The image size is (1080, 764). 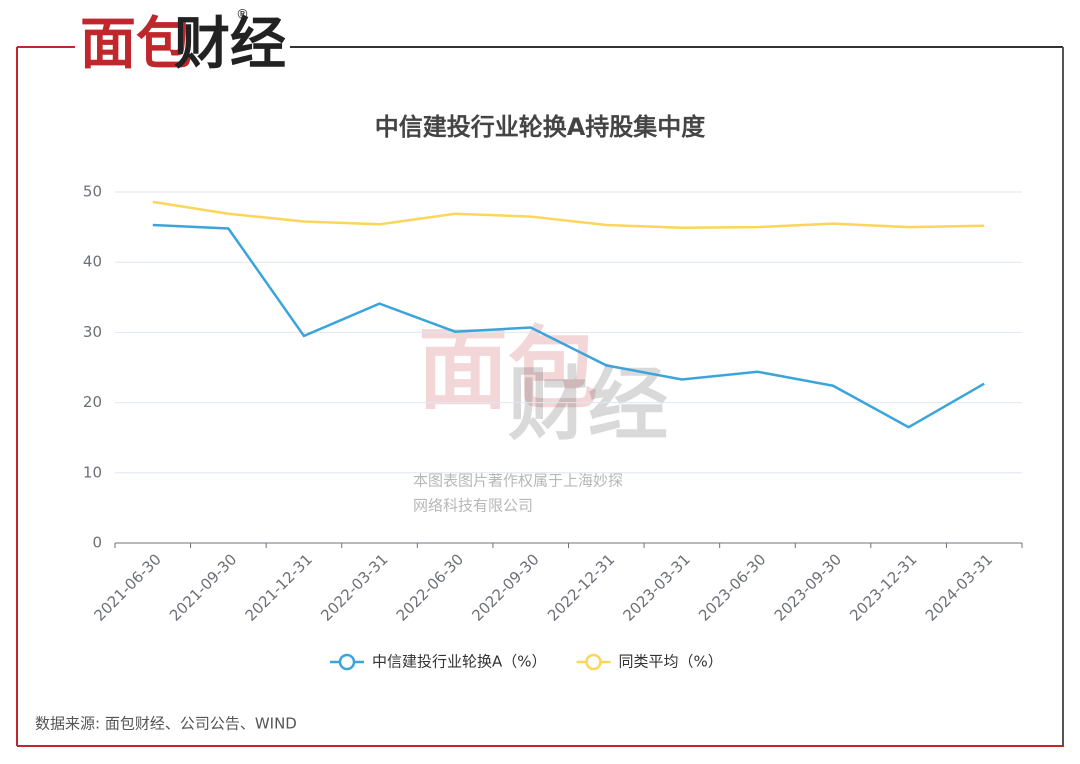 What do you see at coordinates (671, 662) in the screenshot?
I see `legend-label: 同类平均（%）` at bounding box center [671, 662].